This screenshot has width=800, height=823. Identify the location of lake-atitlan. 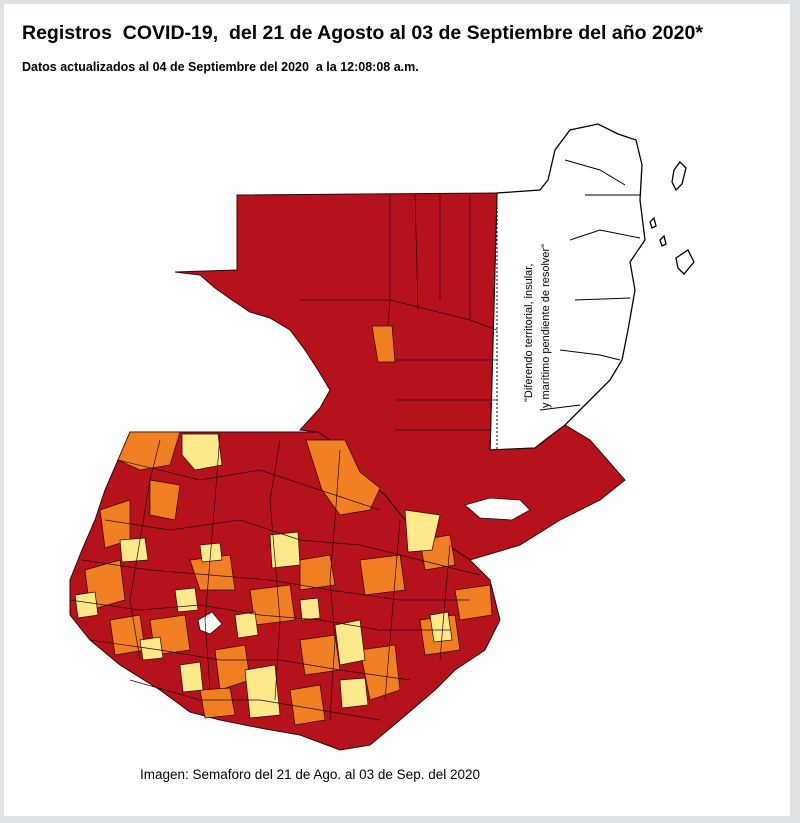
(210, 623).